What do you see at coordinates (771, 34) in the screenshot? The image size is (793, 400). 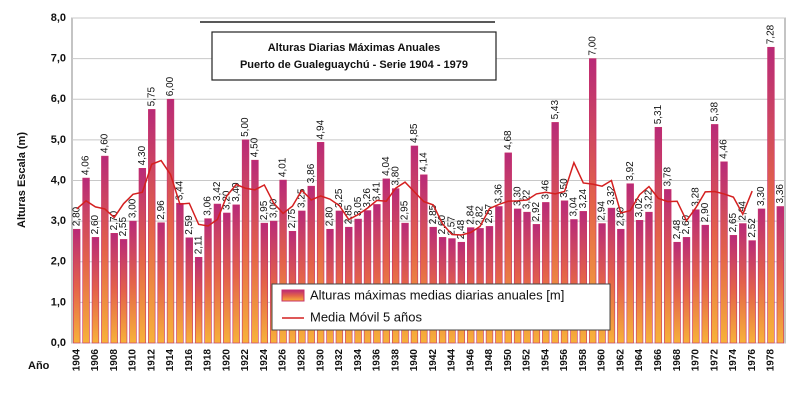 I see `value-label: 7,28` at bounding box center [771, 34].